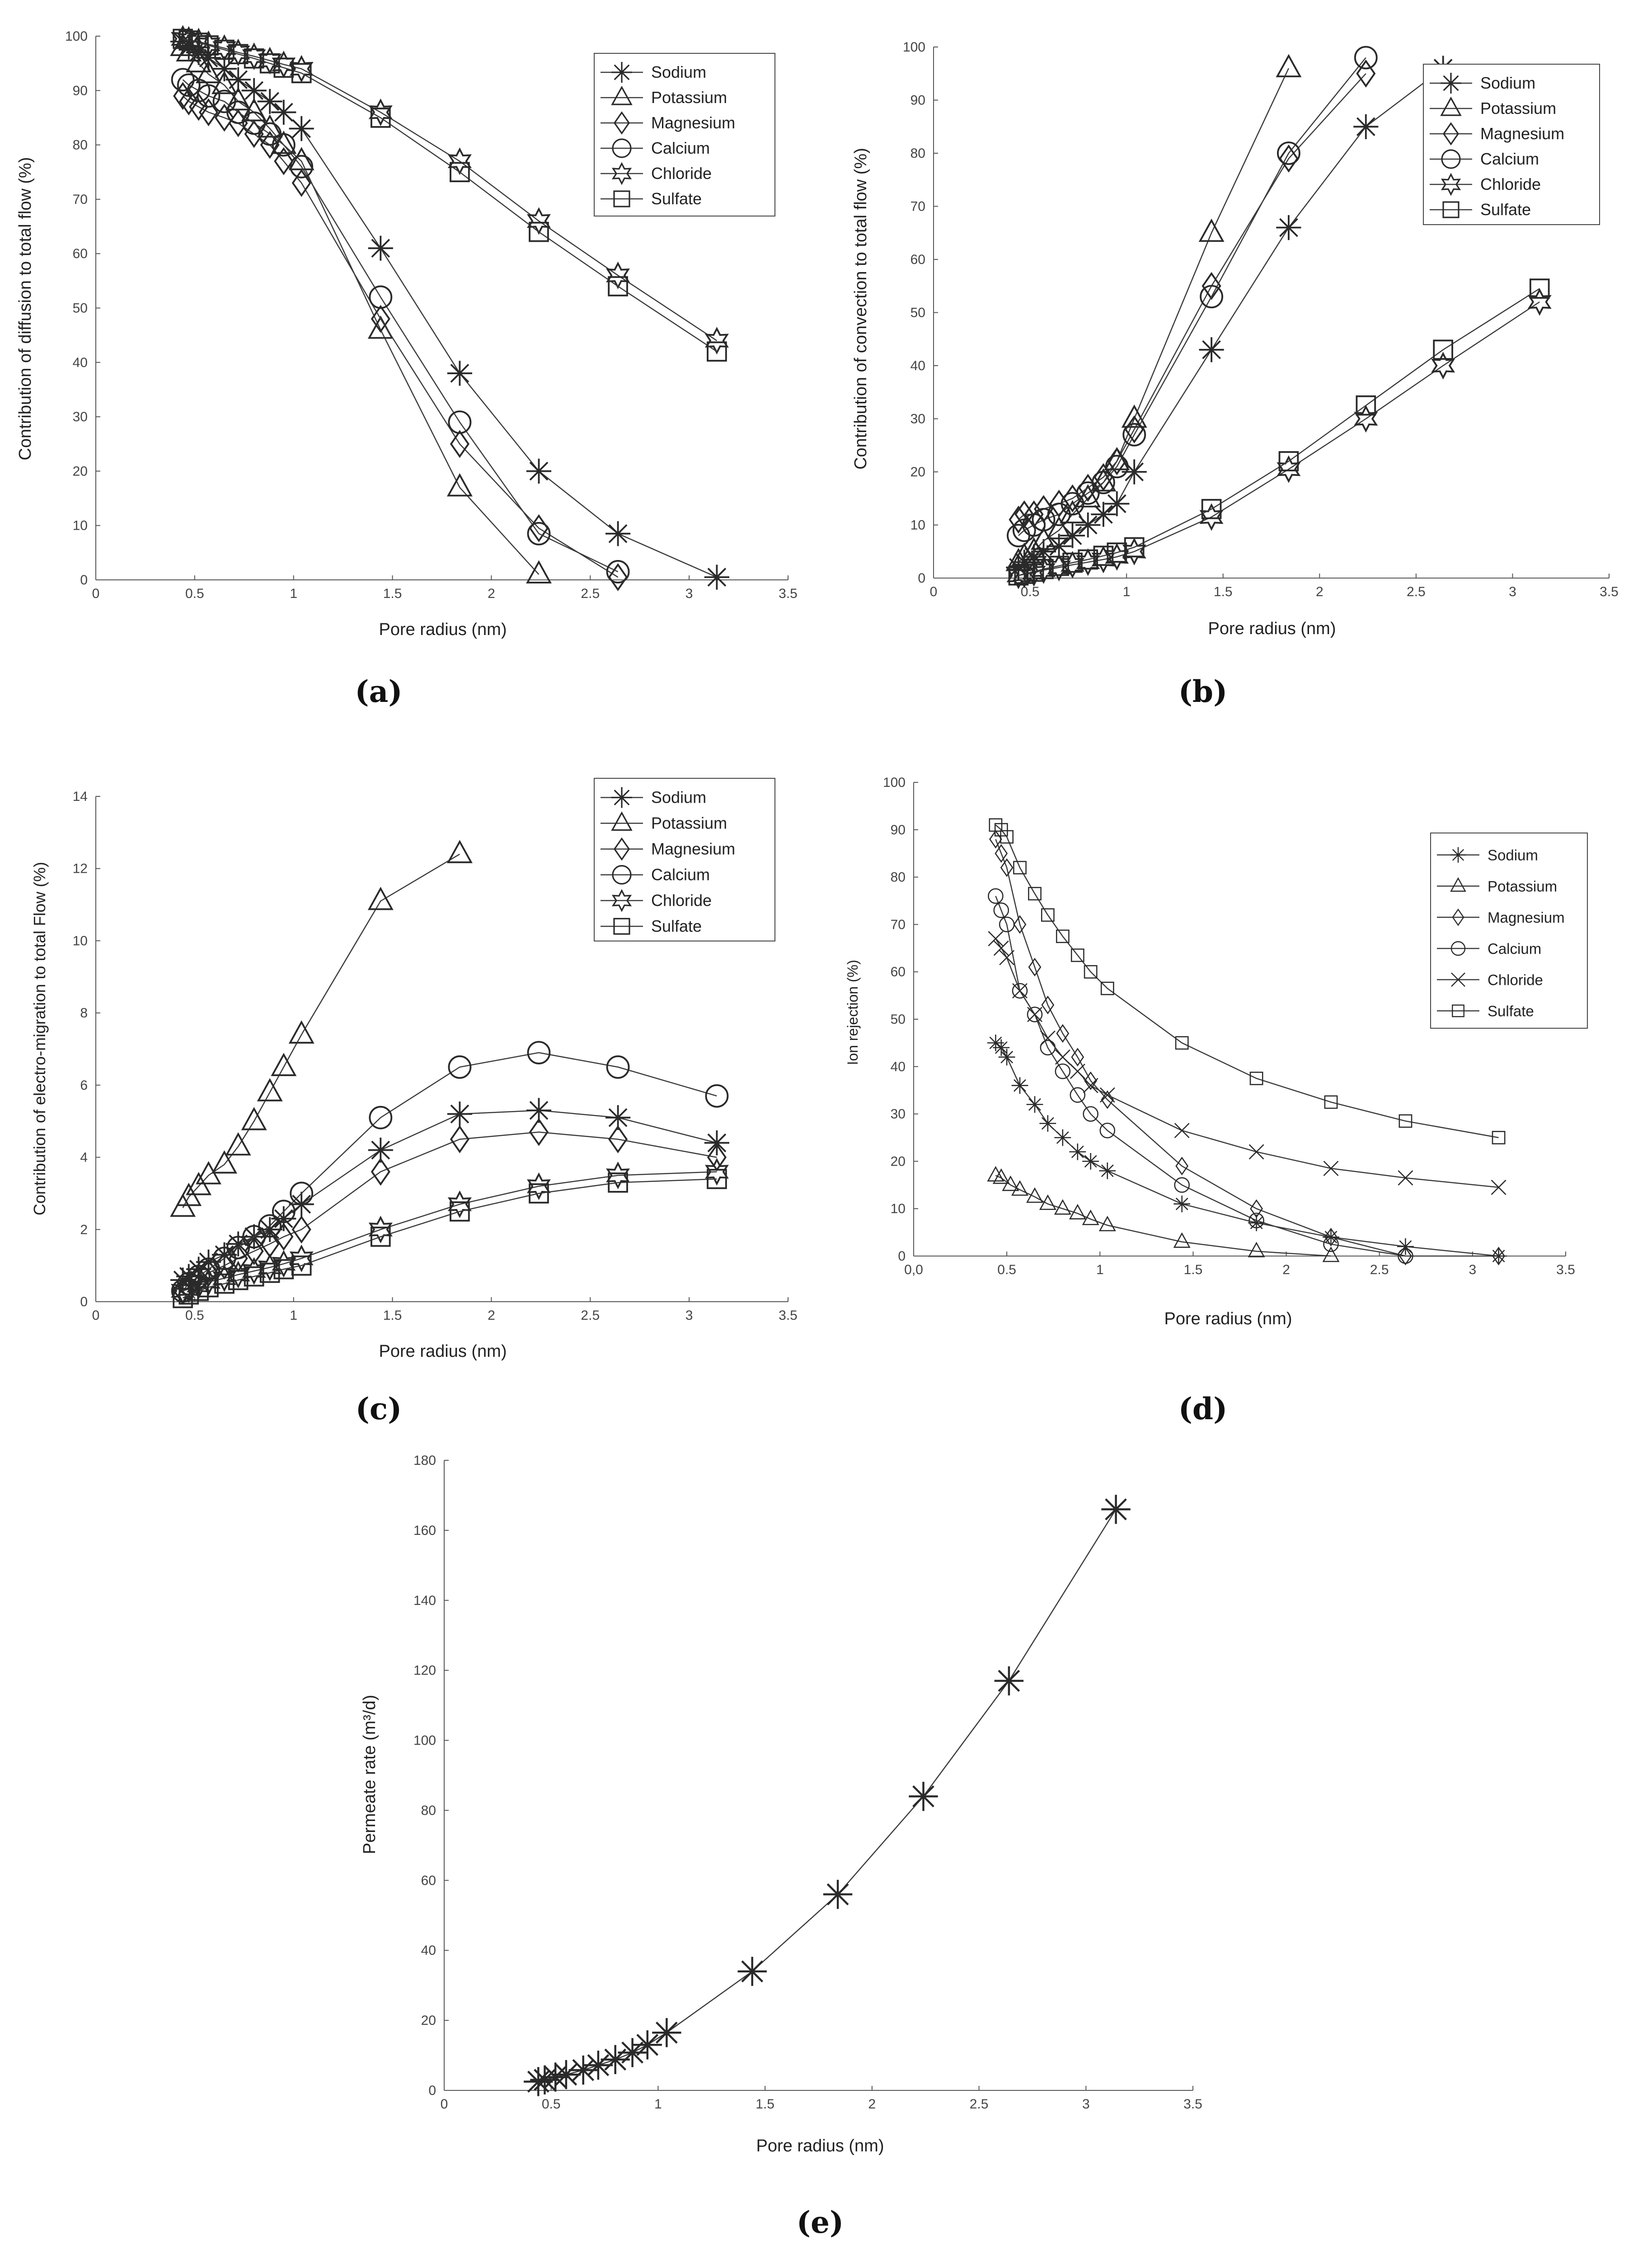 Image resolution: width=1652 pixels, height=2254 pixels. What do you see at coordinates (680, 875) in the screenshot?
I see `legend-label: Calcium` at bounding box center [680, 875].